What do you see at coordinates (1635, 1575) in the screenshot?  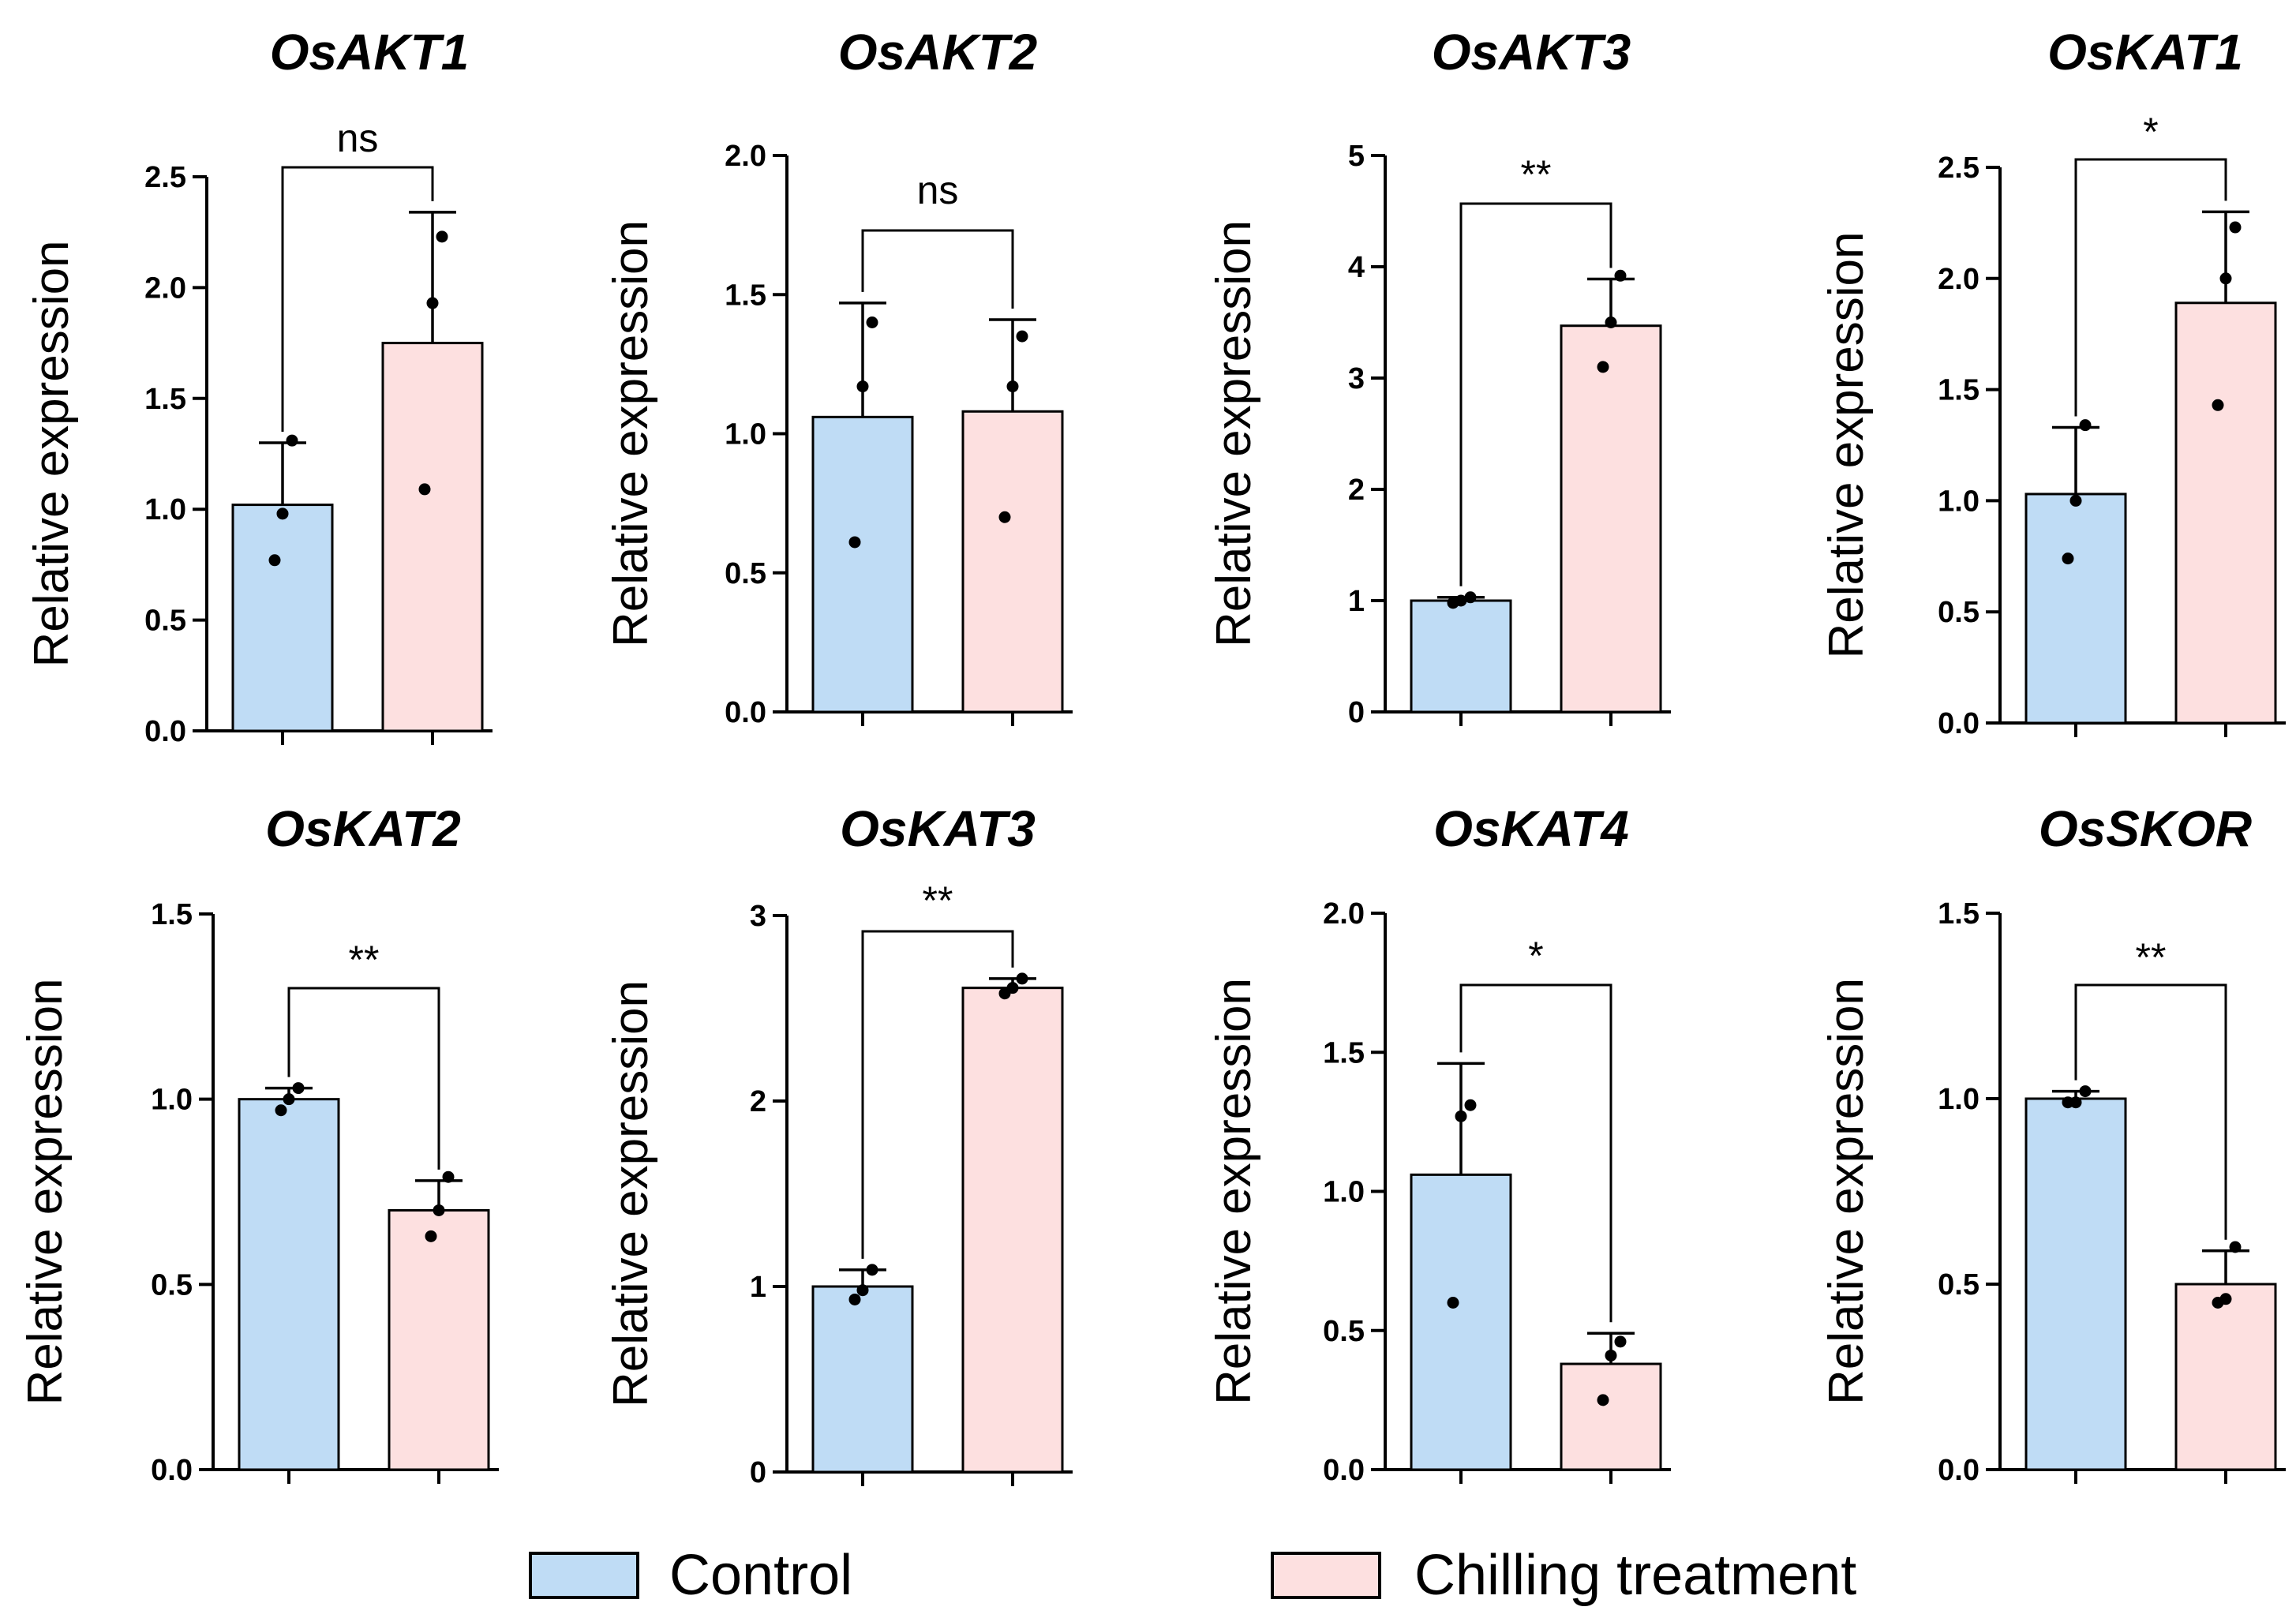 I see `legend-label-chilling: Chilling treatment` at bounding box center [1635, 1575].